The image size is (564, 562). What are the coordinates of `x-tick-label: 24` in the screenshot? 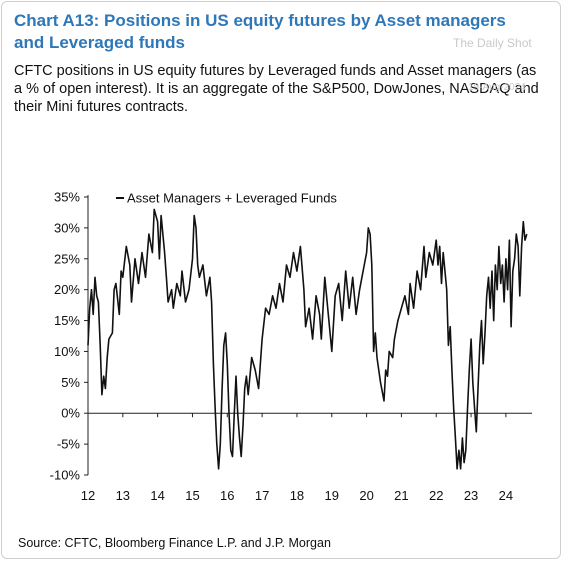 It's located at (506, 495).